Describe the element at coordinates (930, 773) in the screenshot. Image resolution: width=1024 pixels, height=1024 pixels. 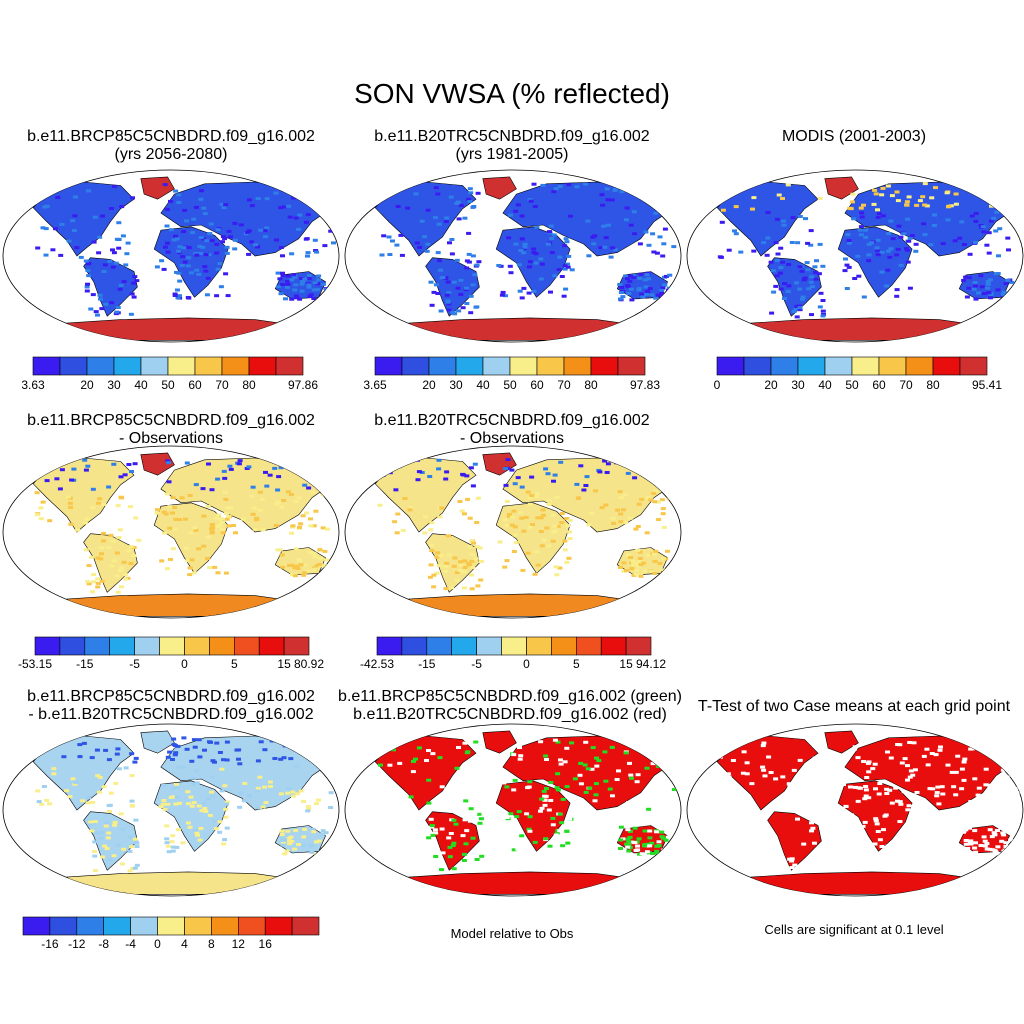
I see `continent-eurasia` at that location.